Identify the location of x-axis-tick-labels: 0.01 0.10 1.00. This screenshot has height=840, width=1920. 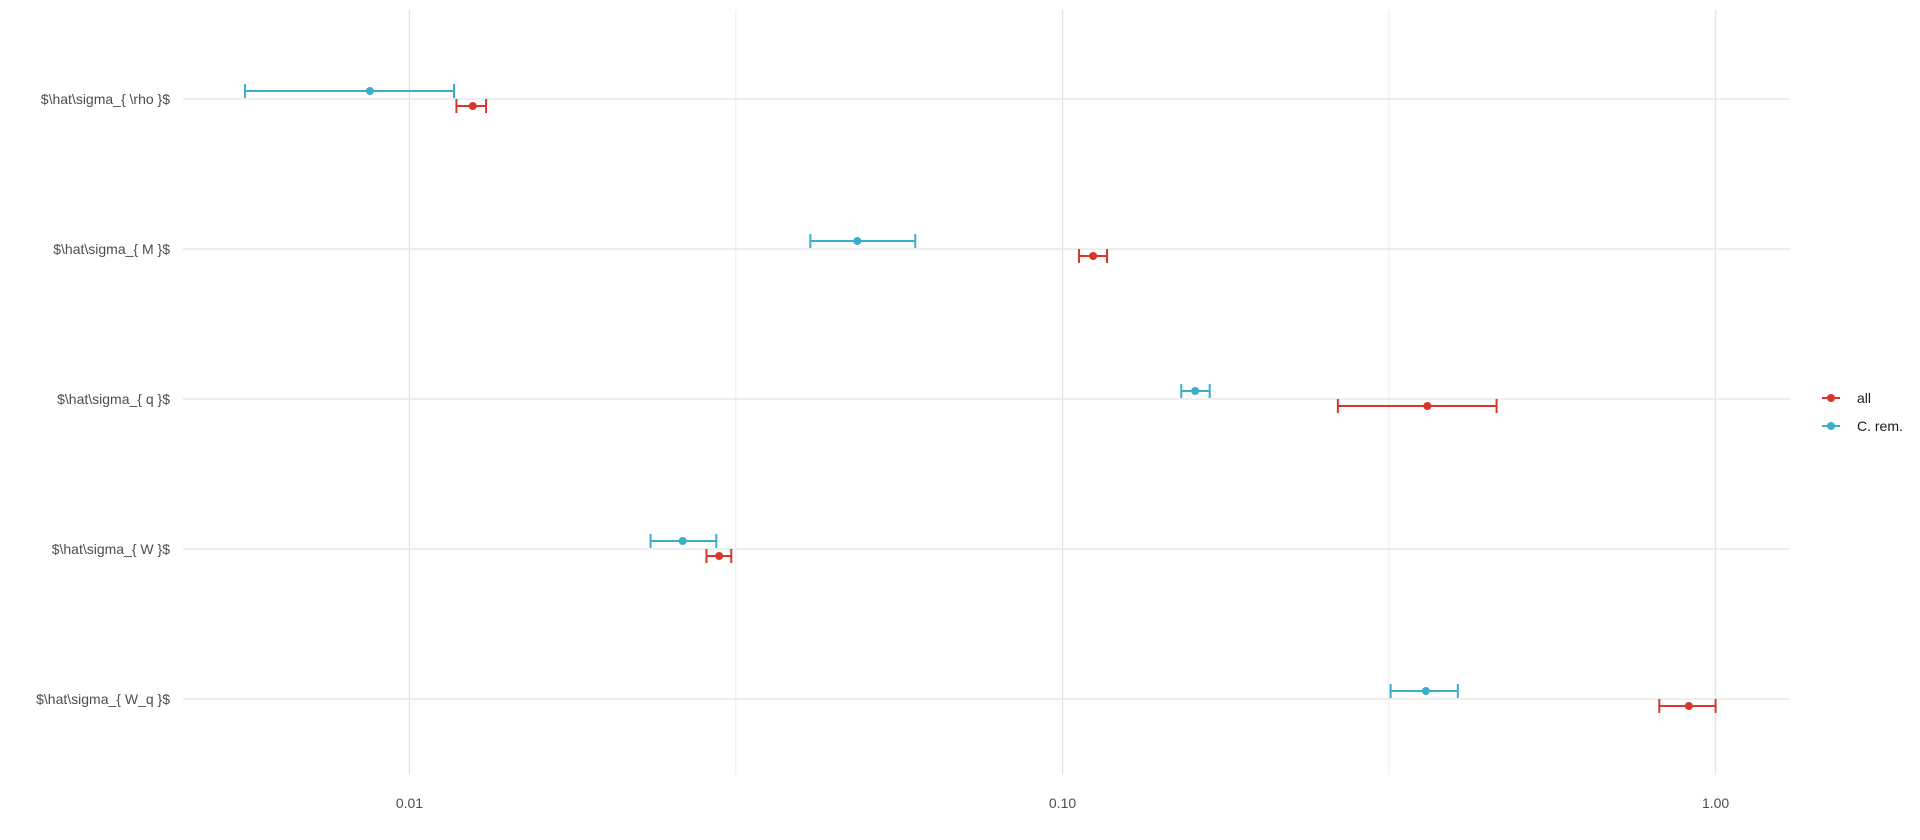
(1063, 803).